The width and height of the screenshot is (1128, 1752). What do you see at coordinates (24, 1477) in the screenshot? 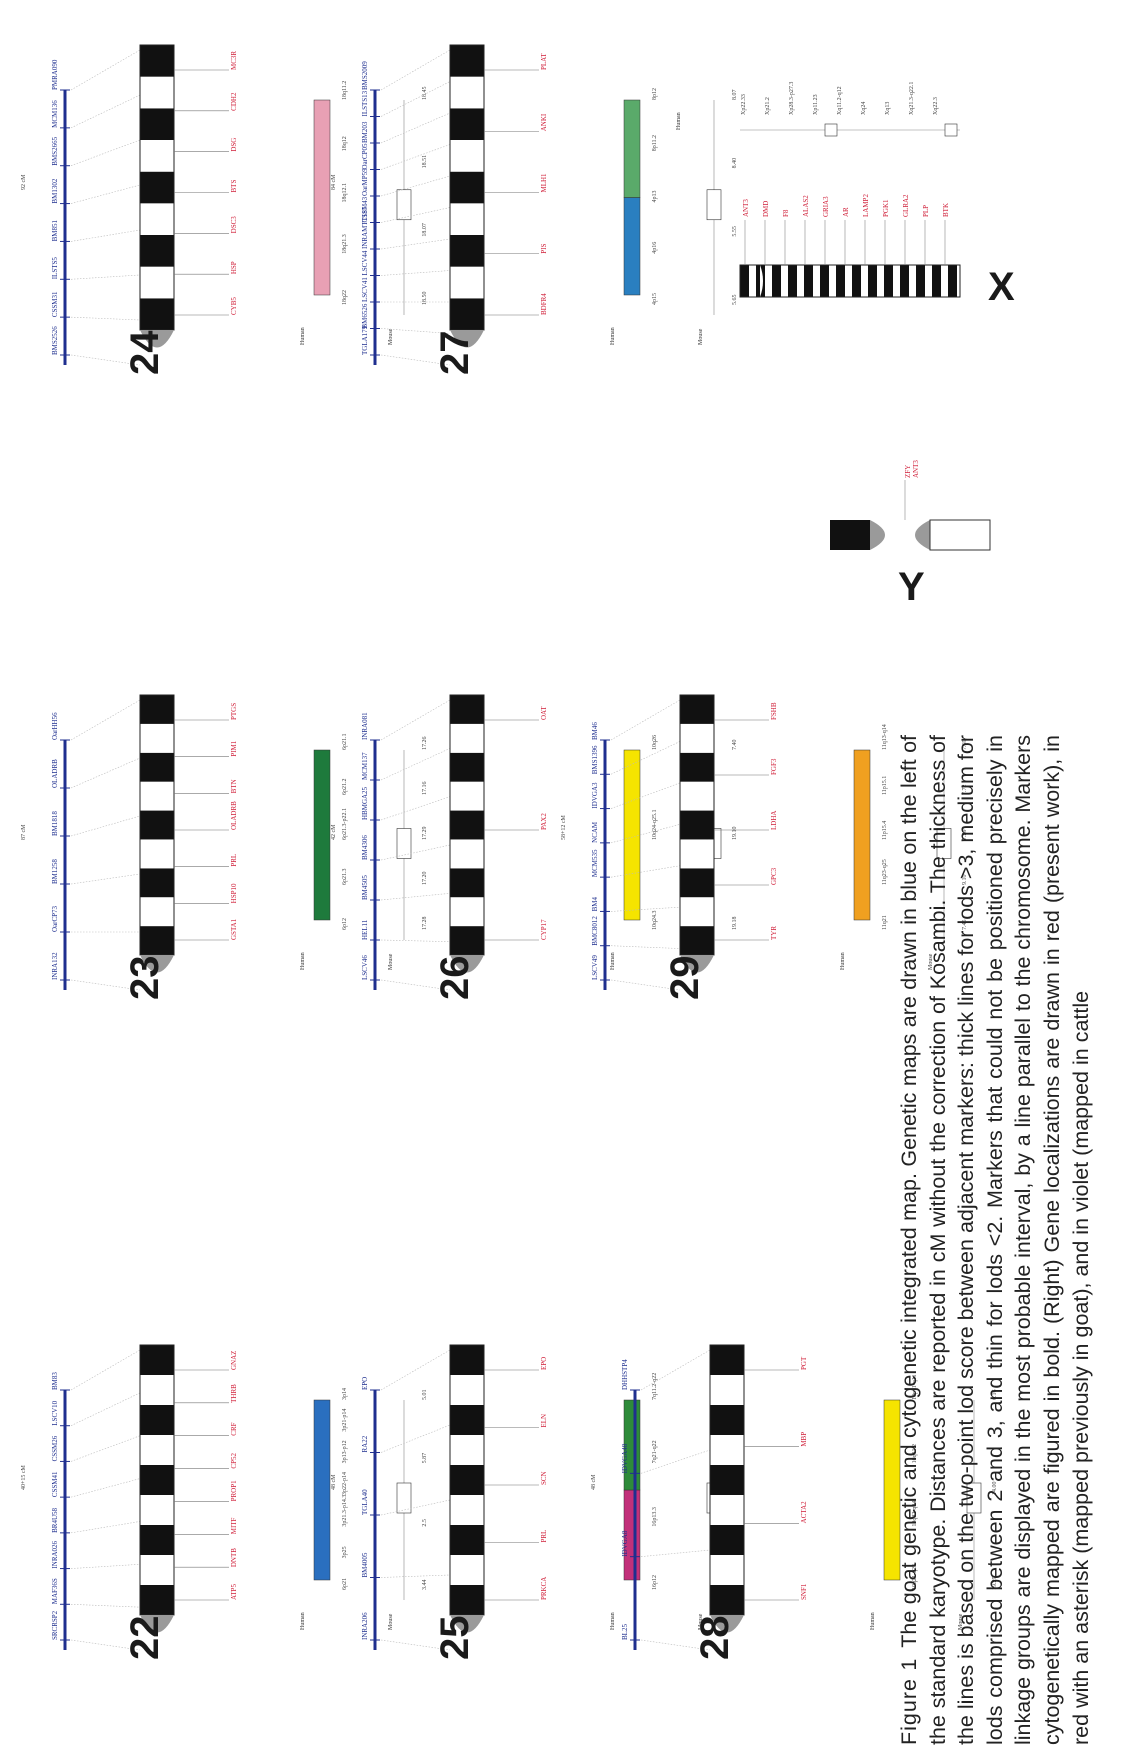
I see `genetic-length: 40+15 cM` at bounding box center [24, 1477].